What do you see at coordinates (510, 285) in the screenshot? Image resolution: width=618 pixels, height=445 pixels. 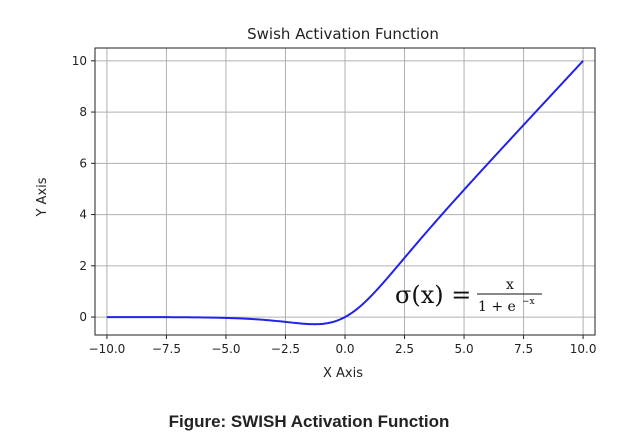 I see `formula-numerator: x` at bounding box center [510, 285].